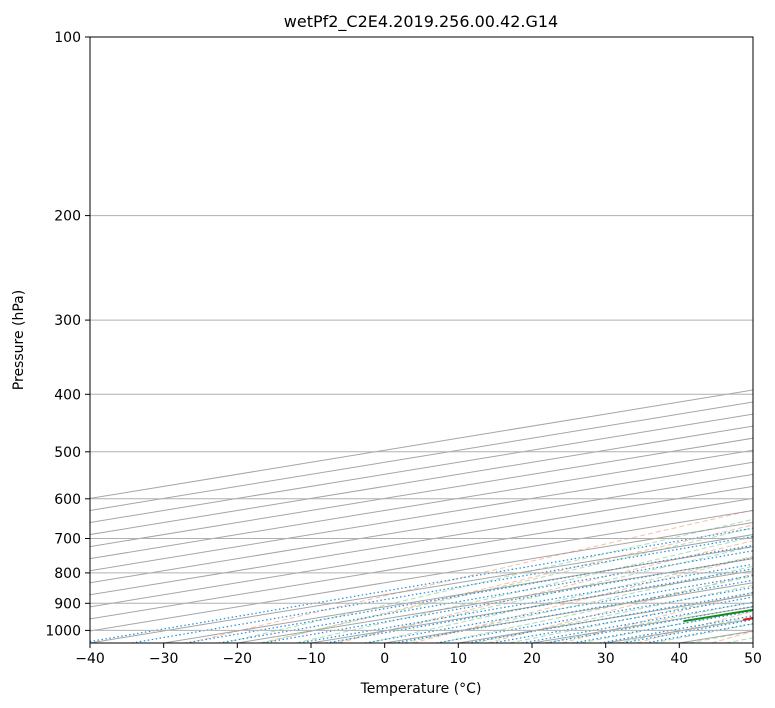  I want to click on y-tick-label: 200, so click(67, 217).